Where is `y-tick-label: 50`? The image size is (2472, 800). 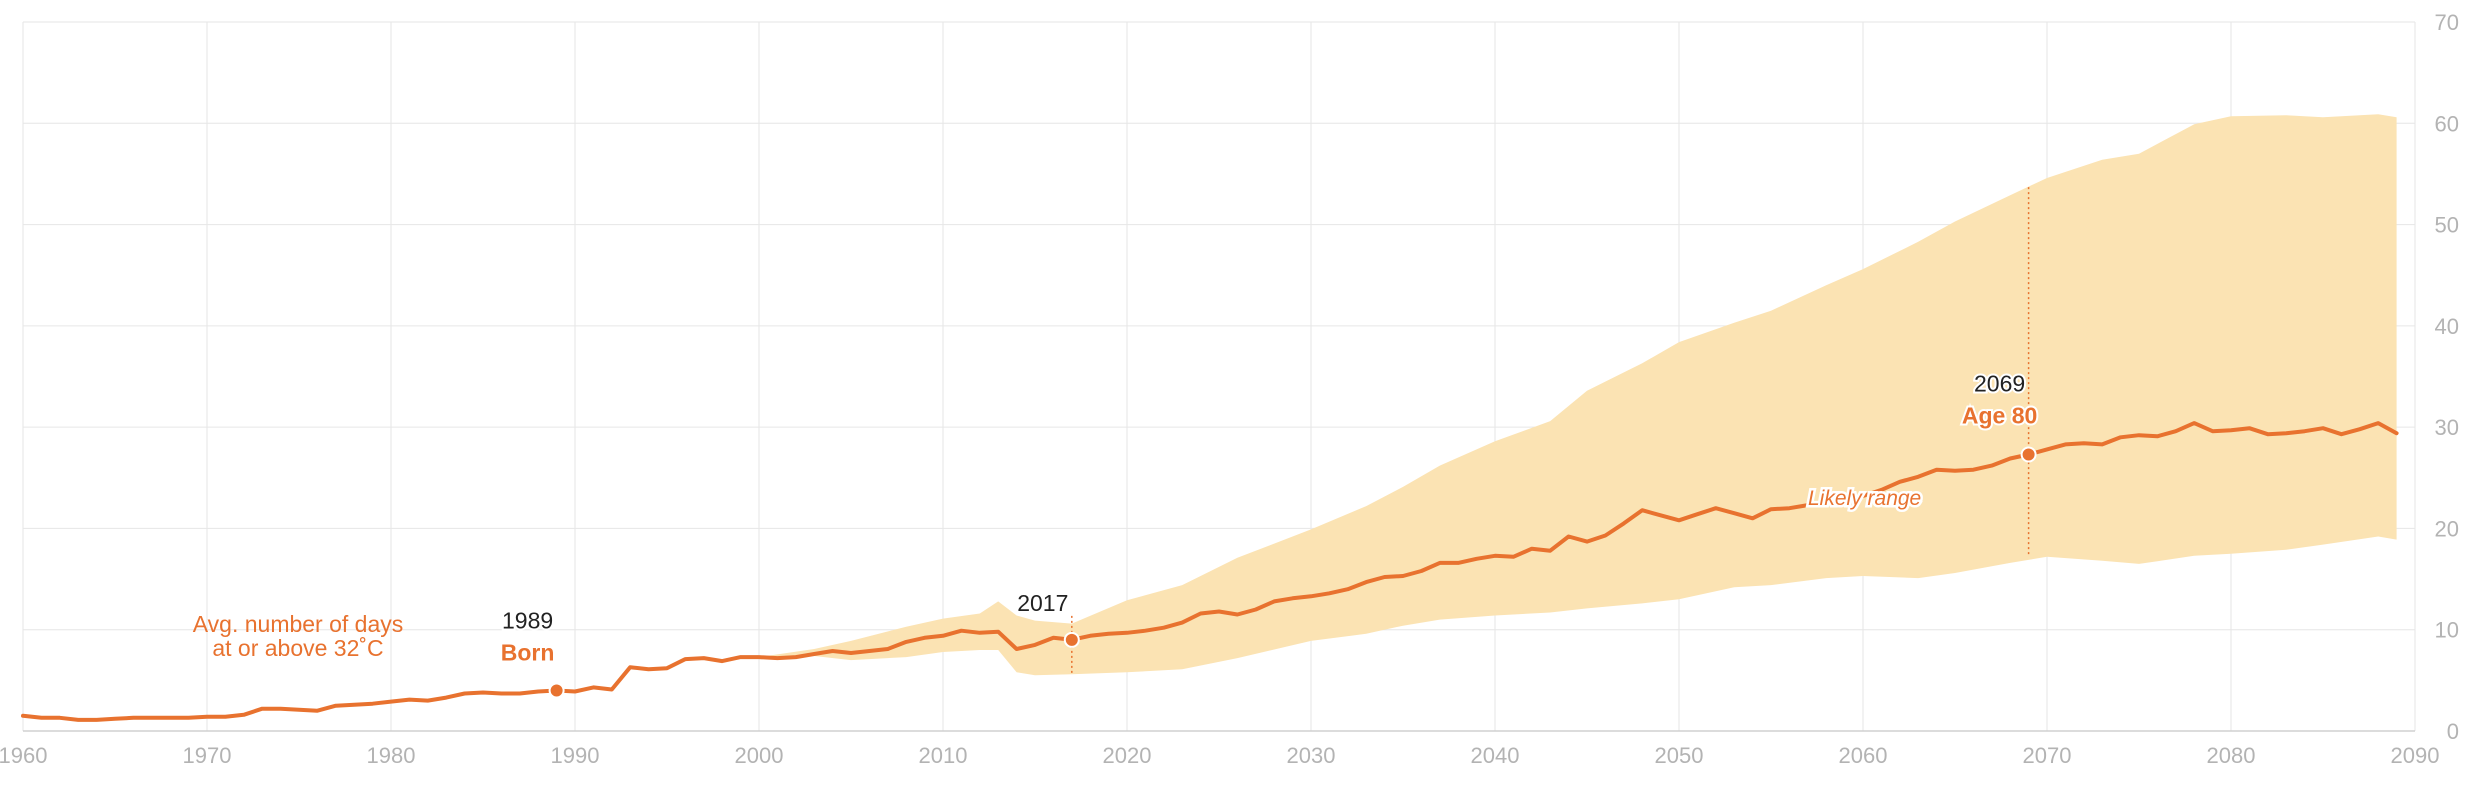
y-tick-label: 50 is located at coordinates (2447, 225).